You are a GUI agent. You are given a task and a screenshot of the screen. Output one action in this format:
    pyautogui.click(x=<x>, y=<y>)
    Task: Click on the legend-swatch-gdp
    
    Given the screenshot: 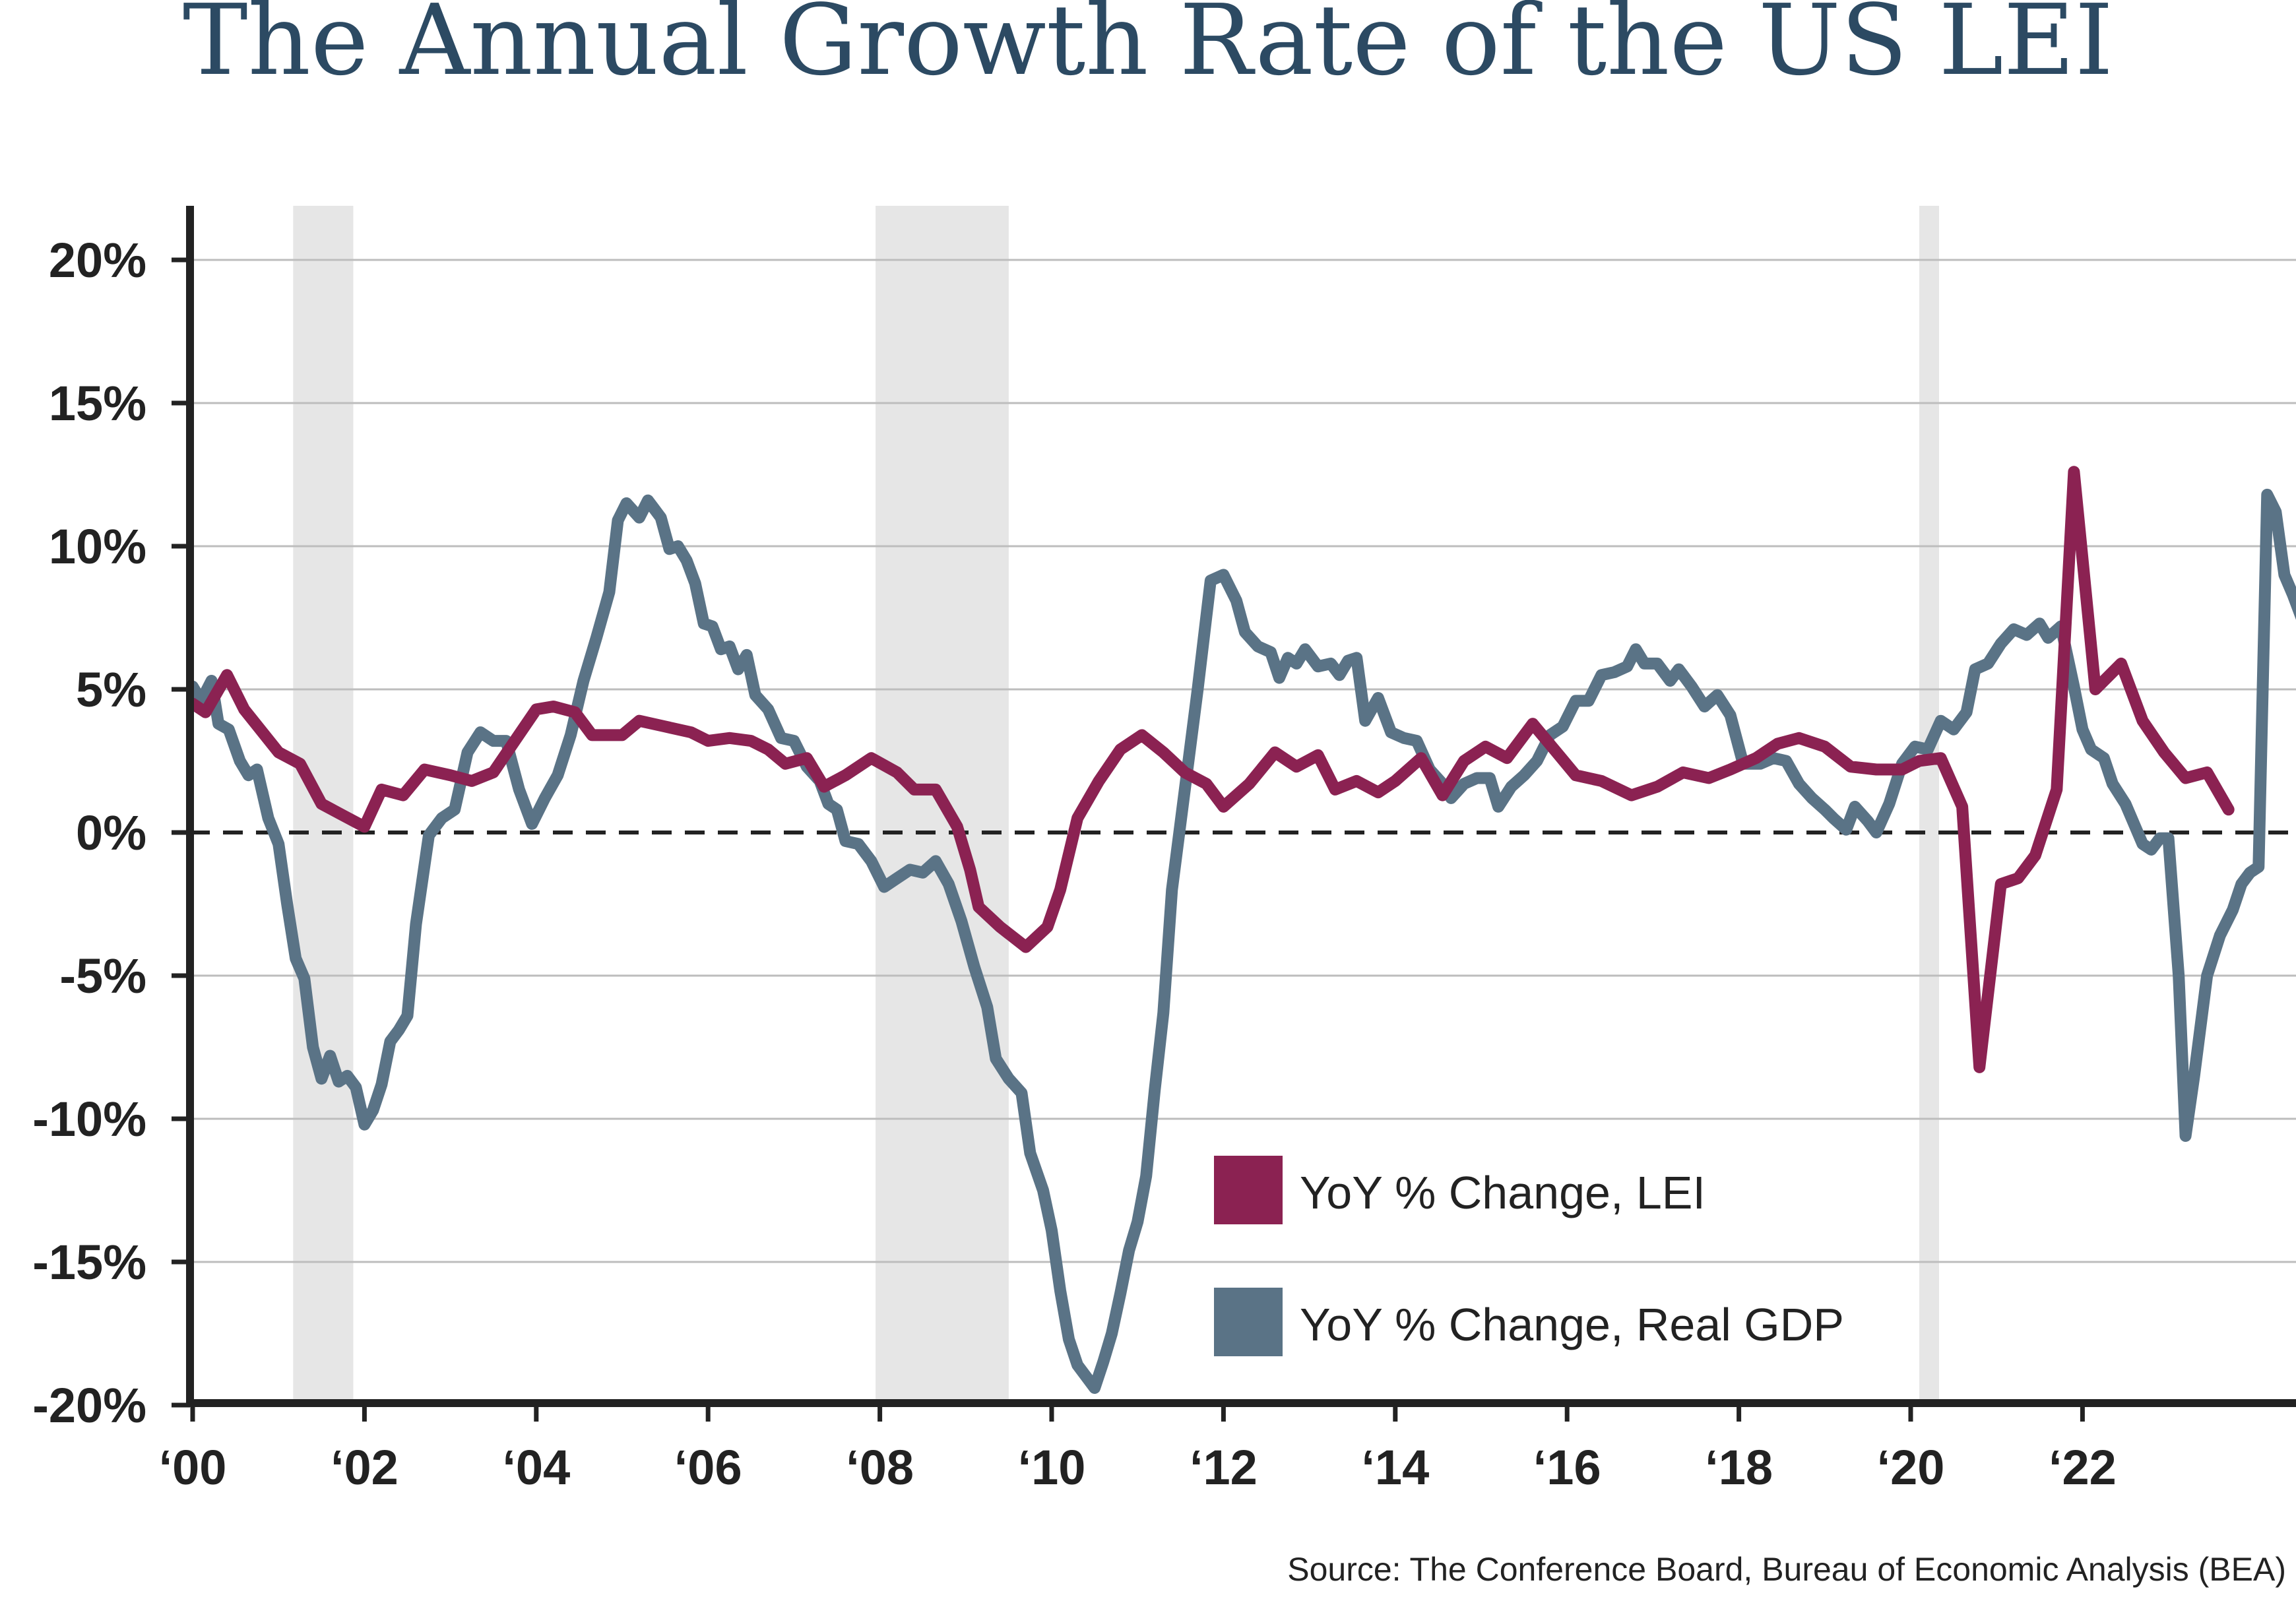 What is the action you would take?
    pyautogui.click(x=1248, y=1322)
    